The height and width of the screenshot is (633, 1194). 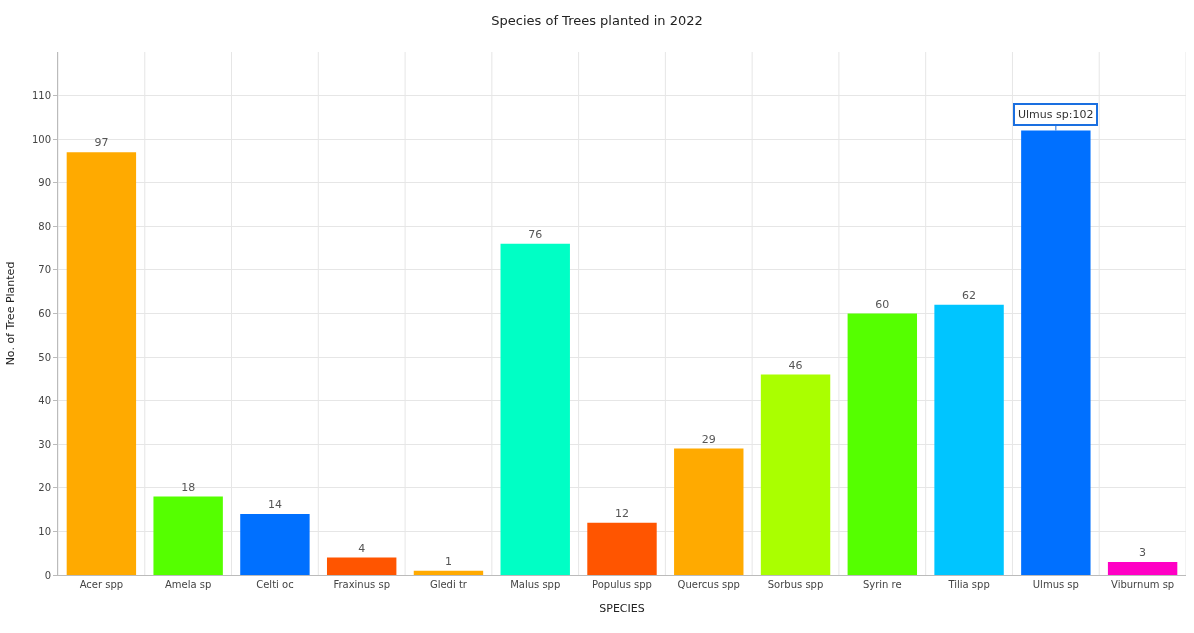 I want to click on y-tick-label: 0, so click(x=47, y=575).